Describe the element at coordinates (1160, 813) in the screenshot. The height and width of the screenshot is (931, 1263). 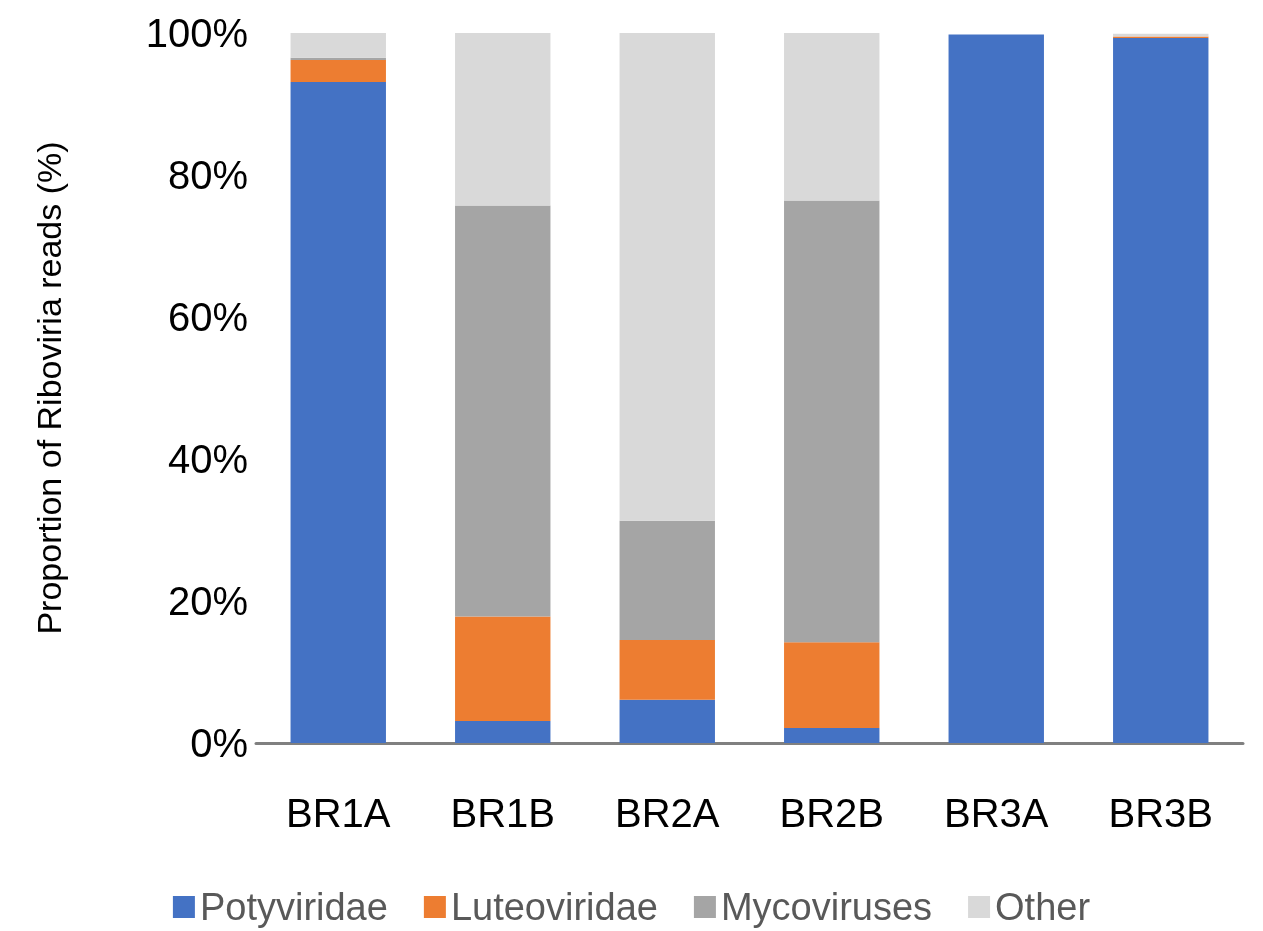
I see `x-tick-label: BR3B` at that location.